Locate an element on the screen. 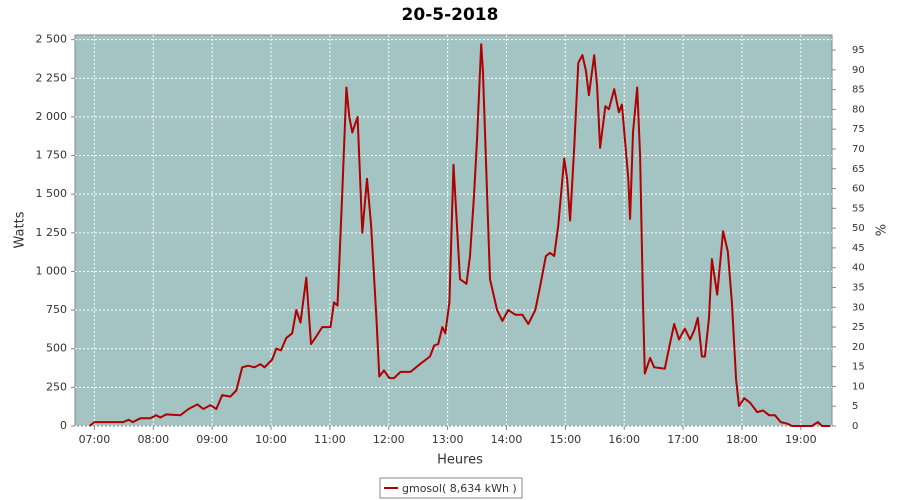 The image size is (900, 500). x-tick-label: 09:00 is located at coordinates (212, 439).